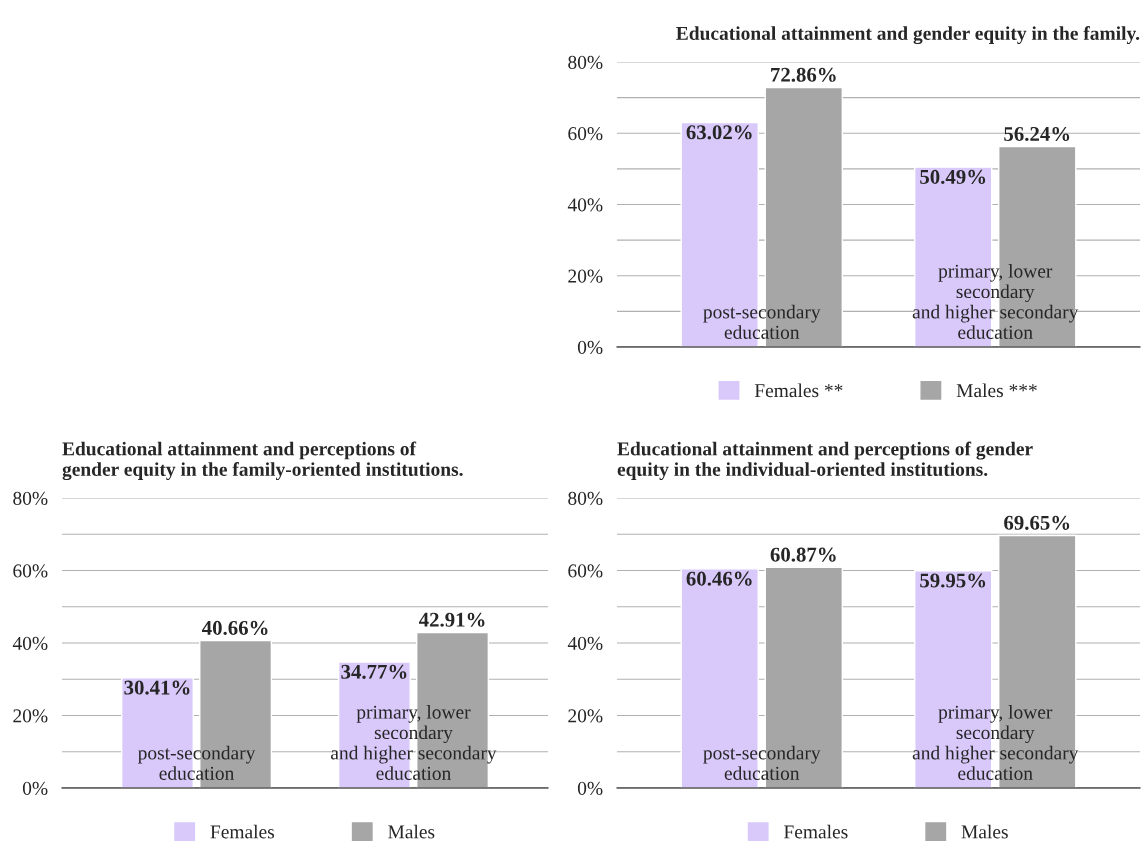  I want to click on data-label: 60.87%, so click(803, 554).